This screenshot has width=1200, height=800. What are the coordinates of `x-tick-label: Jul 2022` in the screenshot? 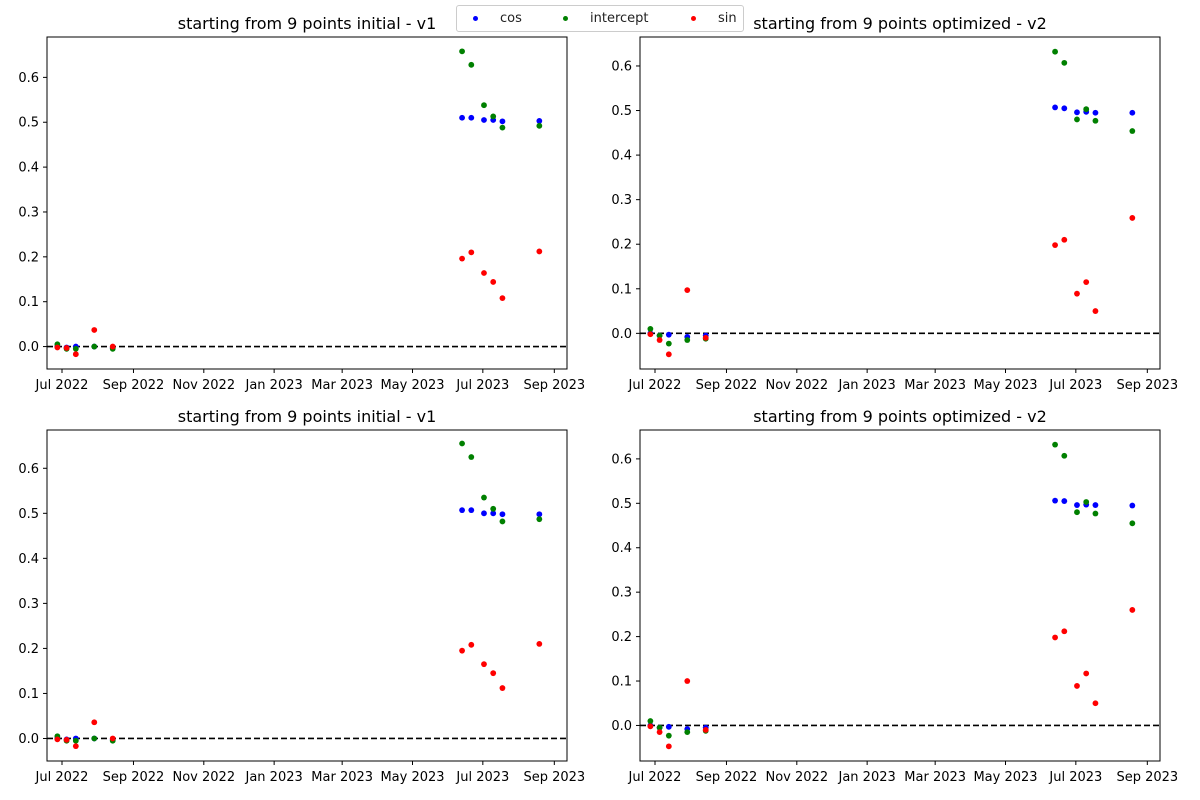 It's located at (62, 385).